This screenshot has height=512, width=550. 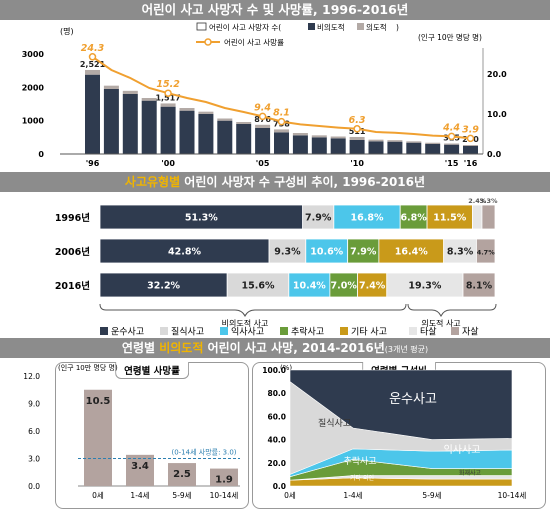 I want to click on segment-label: 3.3%, so click(x=488, y=201).